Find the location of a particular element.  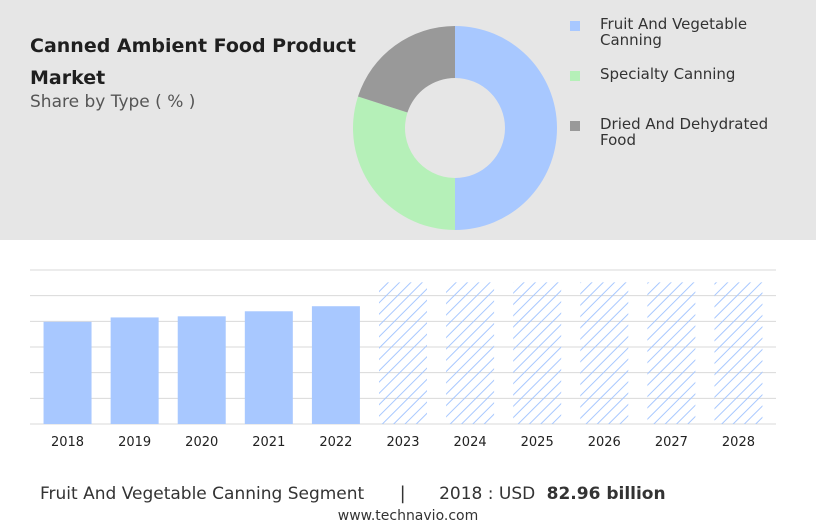

donut-slice-dried is located at coordinates (406, 69).